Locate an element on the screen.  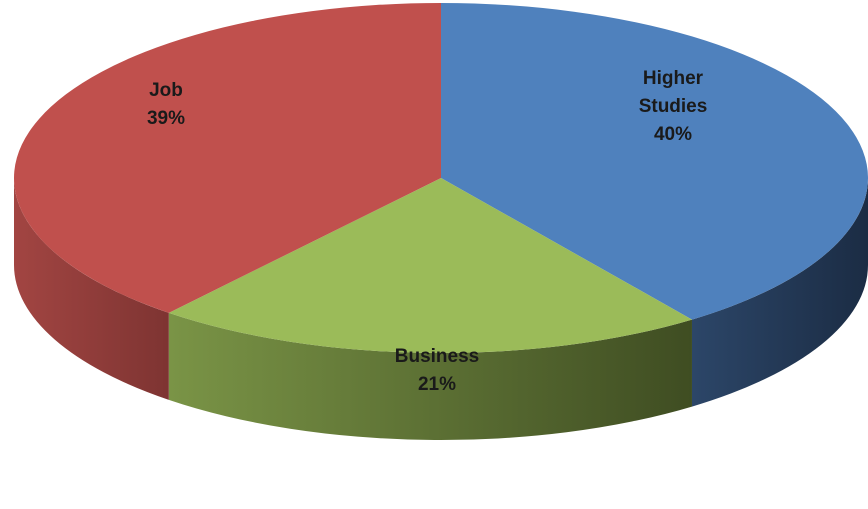
pie-side-higher-studies is located at coordinates (779, 292).